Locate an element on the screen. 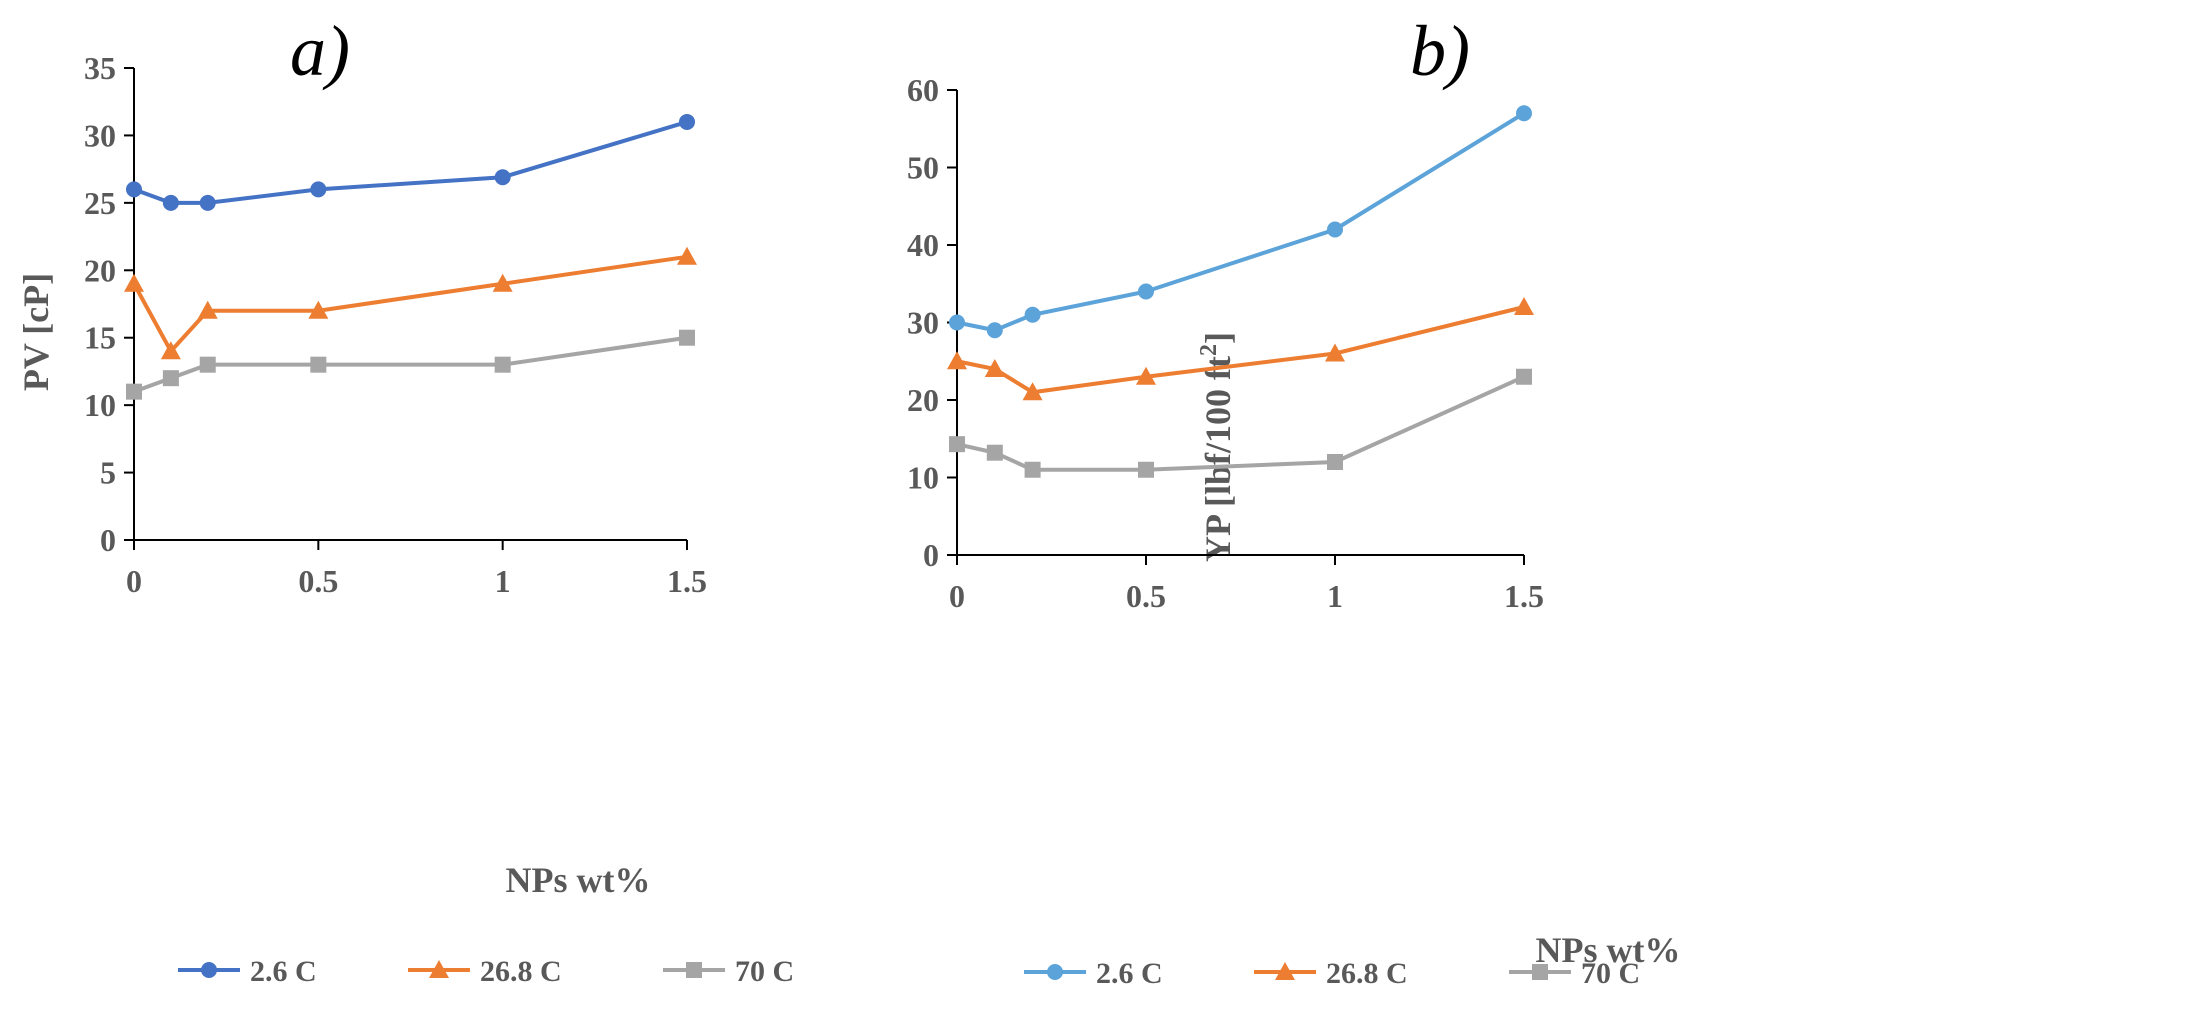 The width and height of the screenshot is (2210, 1017). series-2-6-c is located at coordinates (1240, 222).